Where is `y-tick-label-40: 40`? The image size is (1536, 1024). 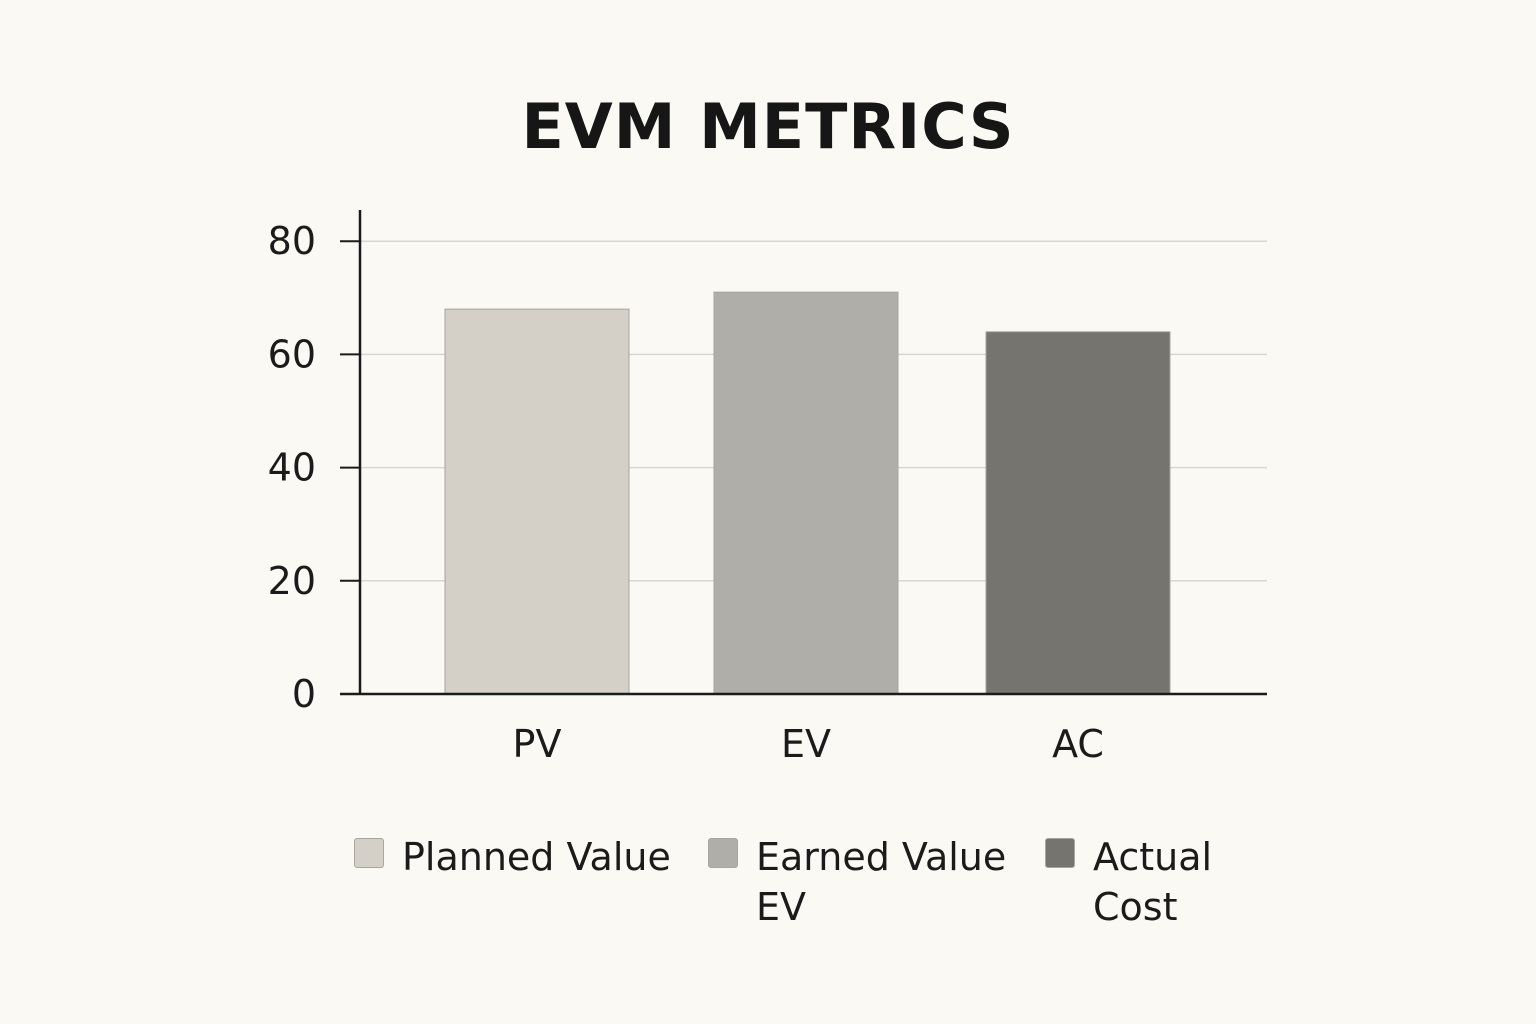 y-tick-label-40: 40 is located at coordinates (292, 468).